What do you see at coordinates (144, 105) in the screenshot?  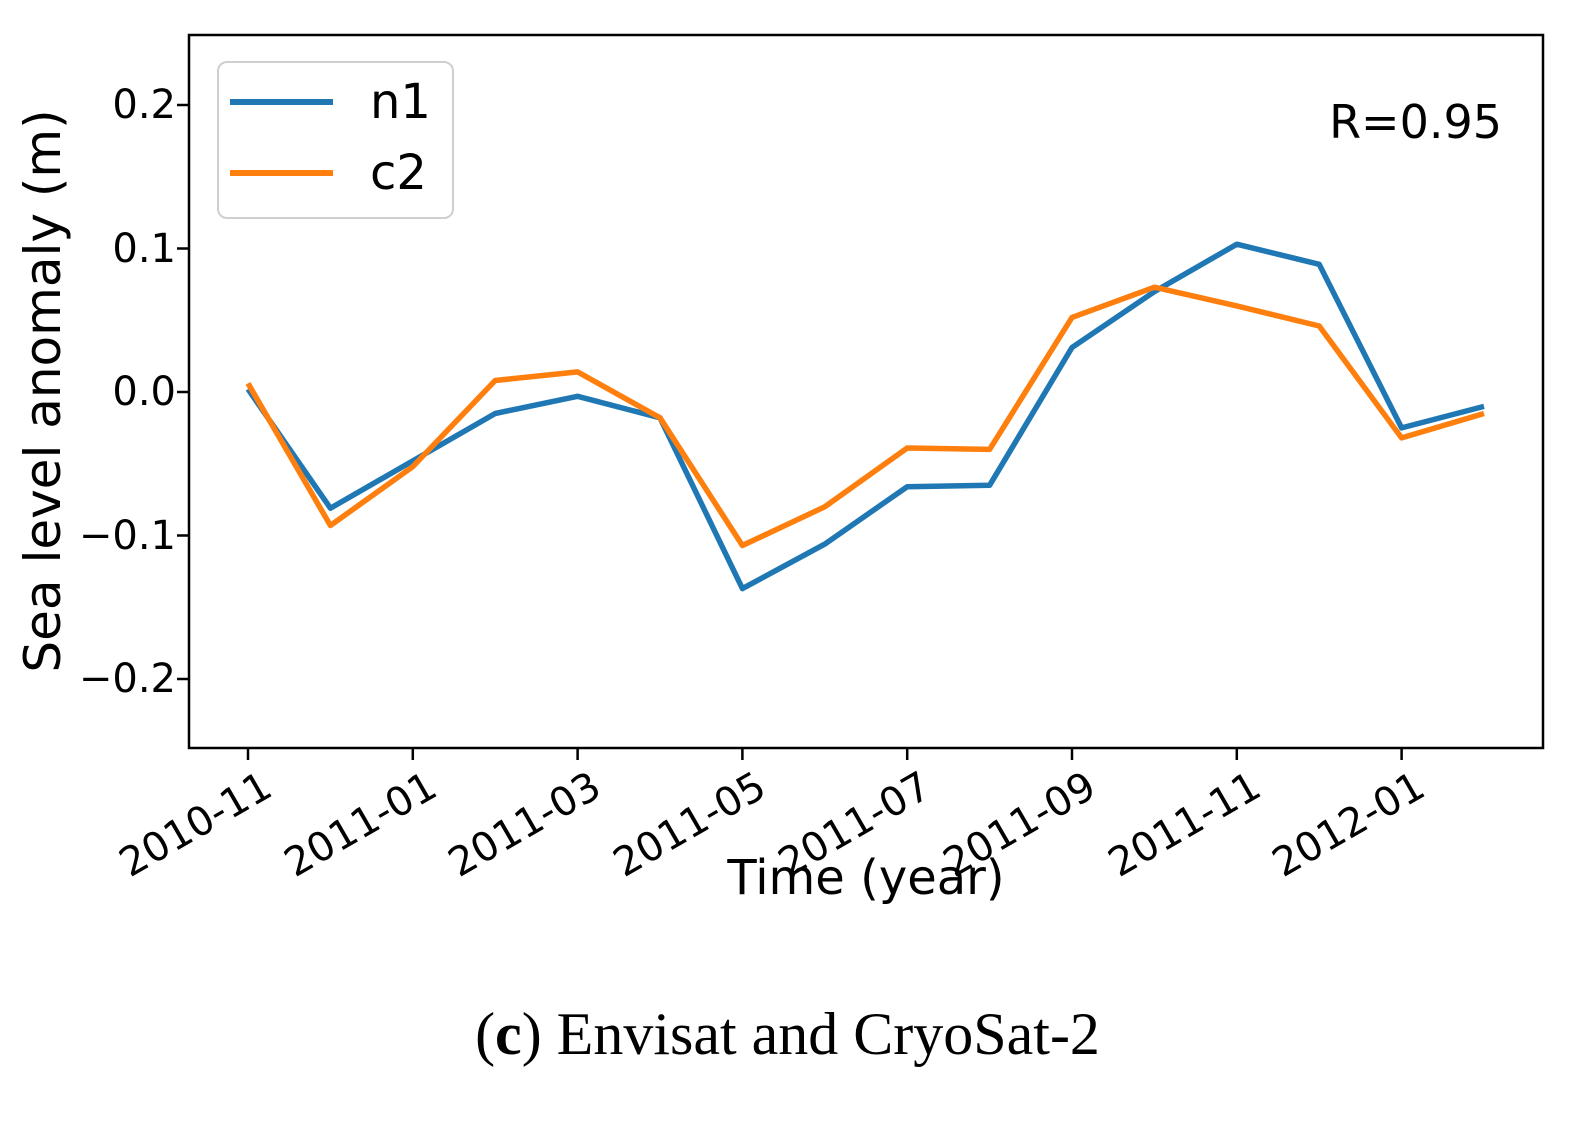 I see `y-tick-label: 0.2` at bounding box center [144, 105].